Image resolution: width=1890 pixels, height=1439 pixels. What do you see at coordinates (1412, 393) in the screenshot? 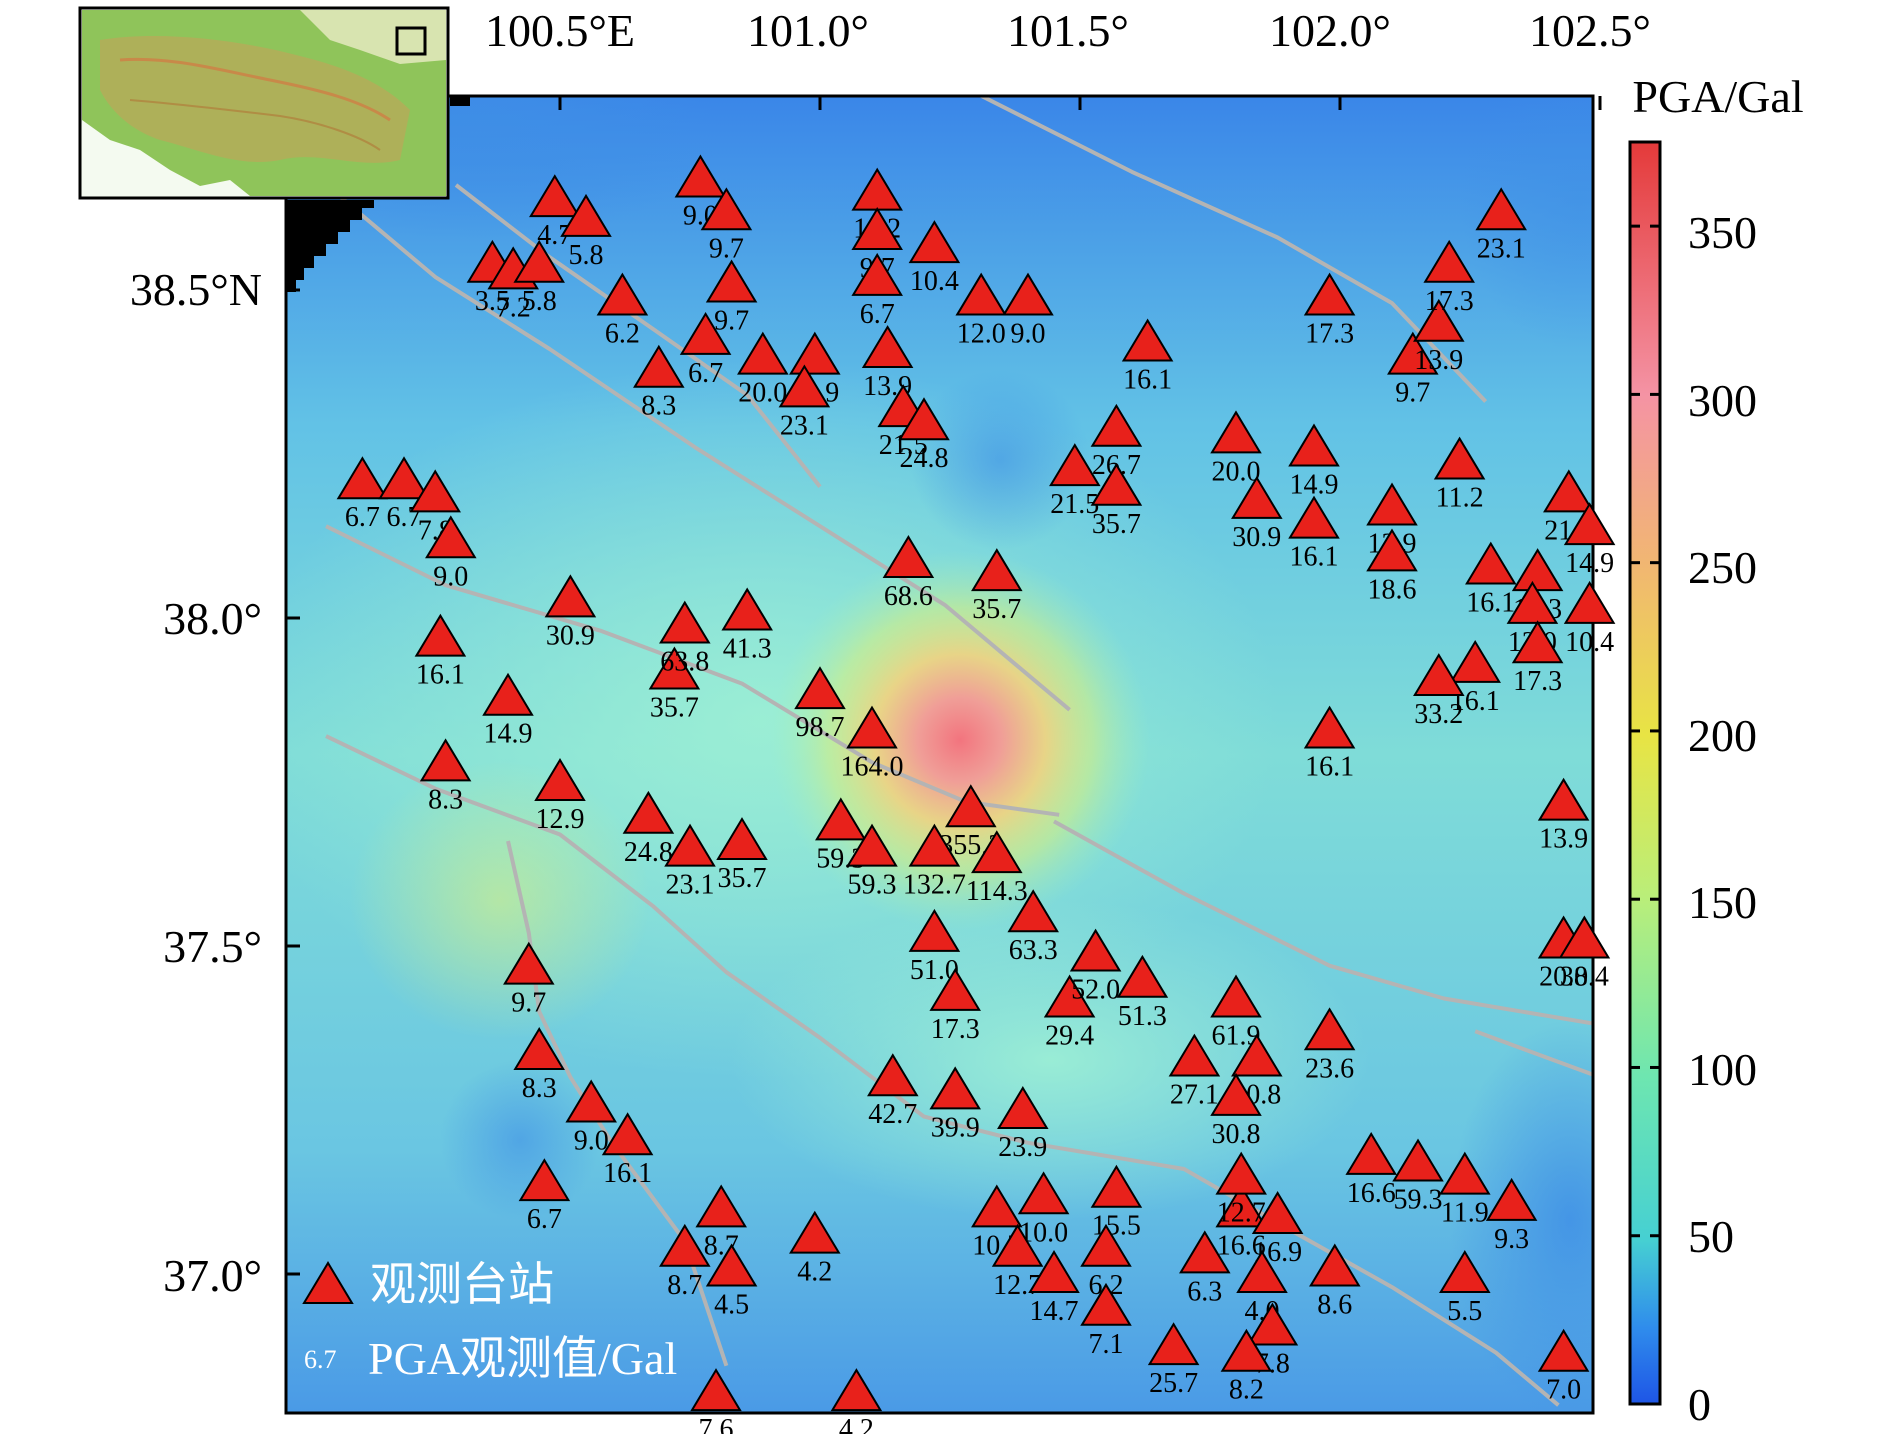
I see `station-pga-label: 9.7` at bounding box center [1412, 393].